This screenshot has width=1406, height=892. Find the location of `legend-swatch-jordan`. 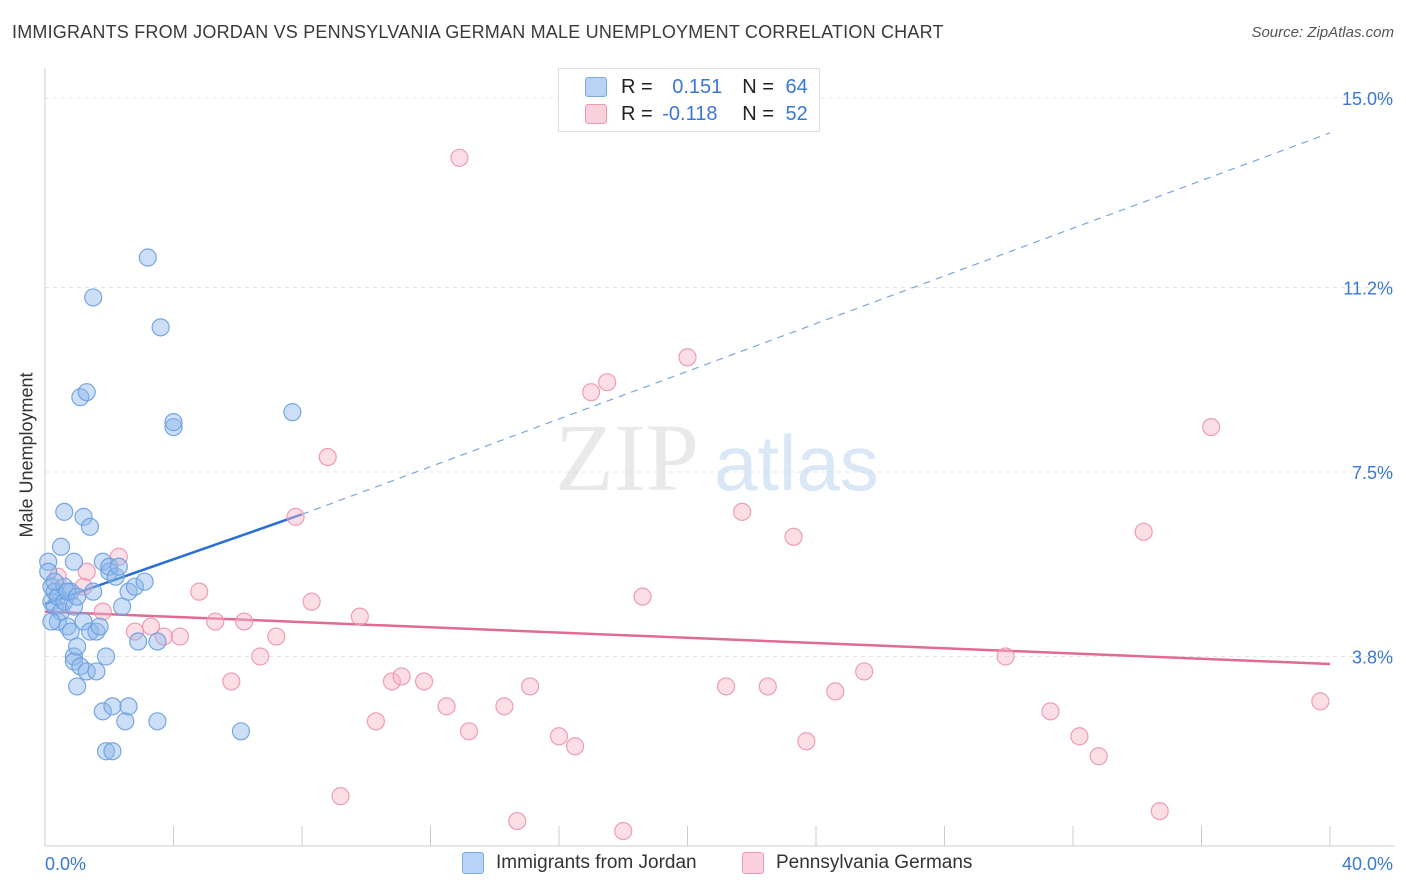

legend-swatch-jordan is located at coordinates (473, 863).